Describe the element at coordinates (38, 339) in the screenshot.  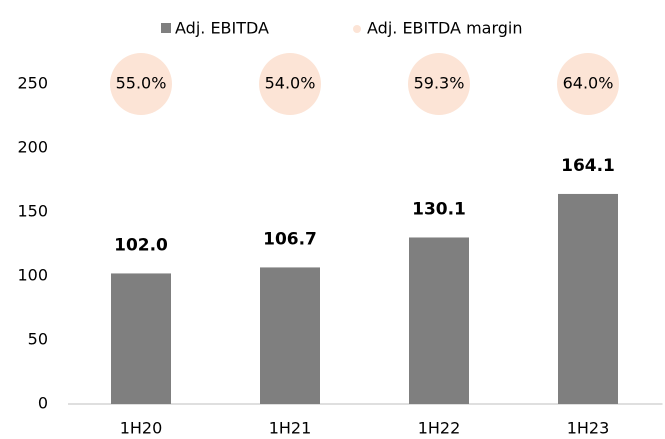
I see `y-tick-label: 50` at that location.